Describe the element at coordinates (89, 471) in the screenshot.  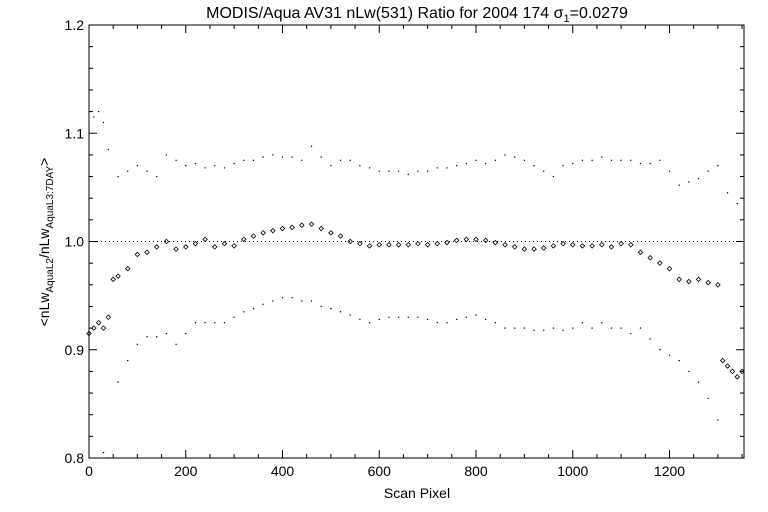
I see `x-tick-label: 0` at that location.